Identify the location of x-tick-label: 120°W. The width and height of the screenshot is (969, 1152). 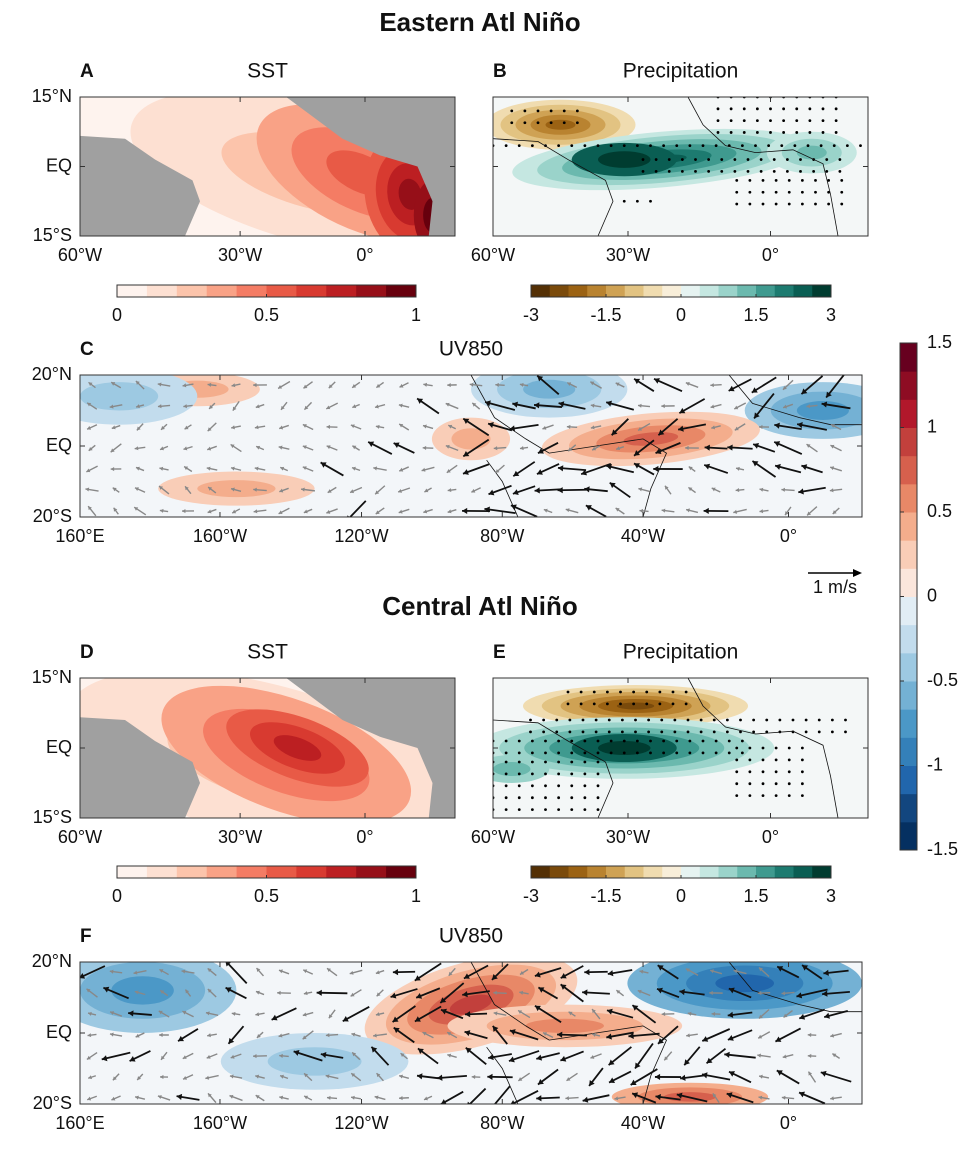
(361, 1123).